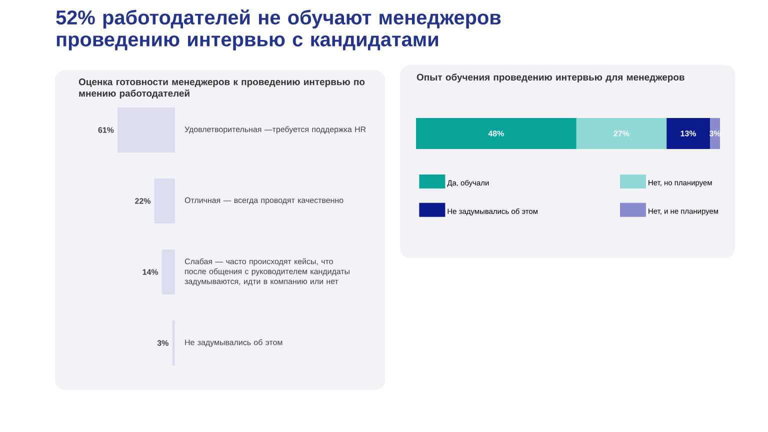  I want to click on text: 52% работодателей не обучают менеджеров проведению интервью с кандидатами, so click(278, 30).